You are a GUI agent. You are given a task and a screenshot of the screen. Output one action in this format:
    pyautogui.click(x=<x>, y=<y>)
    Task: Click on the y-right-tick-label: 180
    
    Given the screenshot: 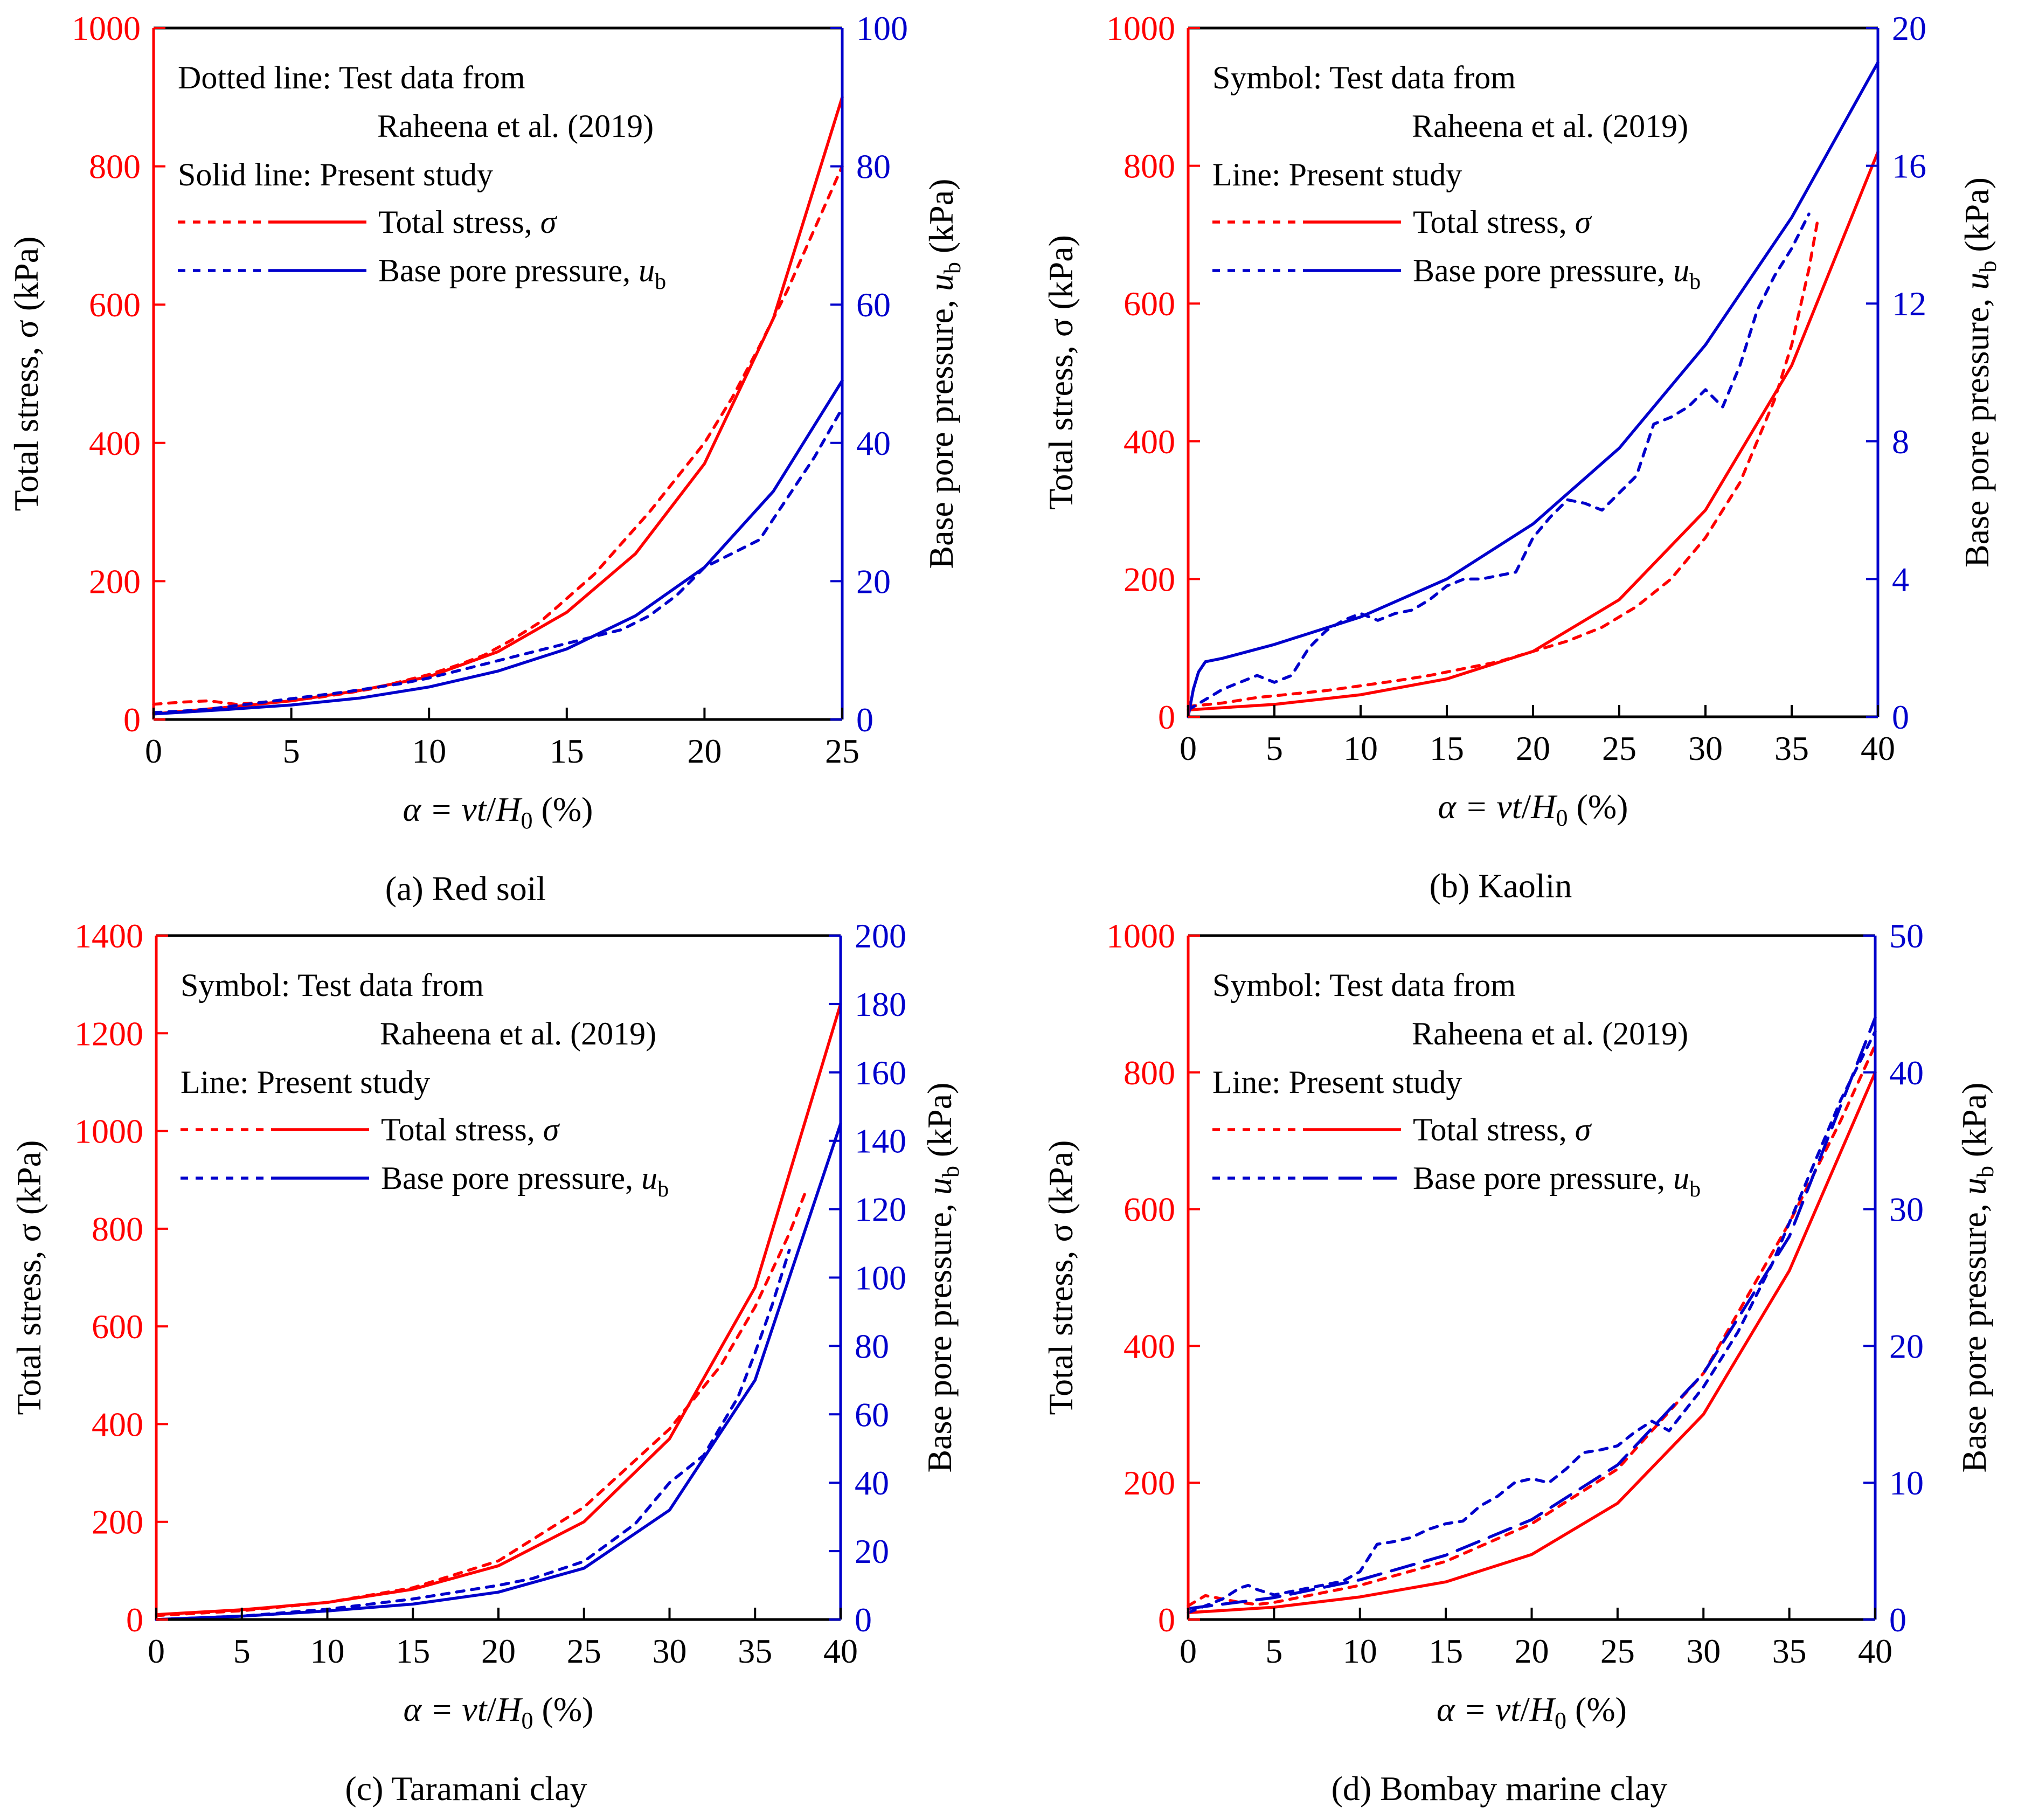 What is the action you would take?
    pyautogui.click(x=880, y=1004)
    